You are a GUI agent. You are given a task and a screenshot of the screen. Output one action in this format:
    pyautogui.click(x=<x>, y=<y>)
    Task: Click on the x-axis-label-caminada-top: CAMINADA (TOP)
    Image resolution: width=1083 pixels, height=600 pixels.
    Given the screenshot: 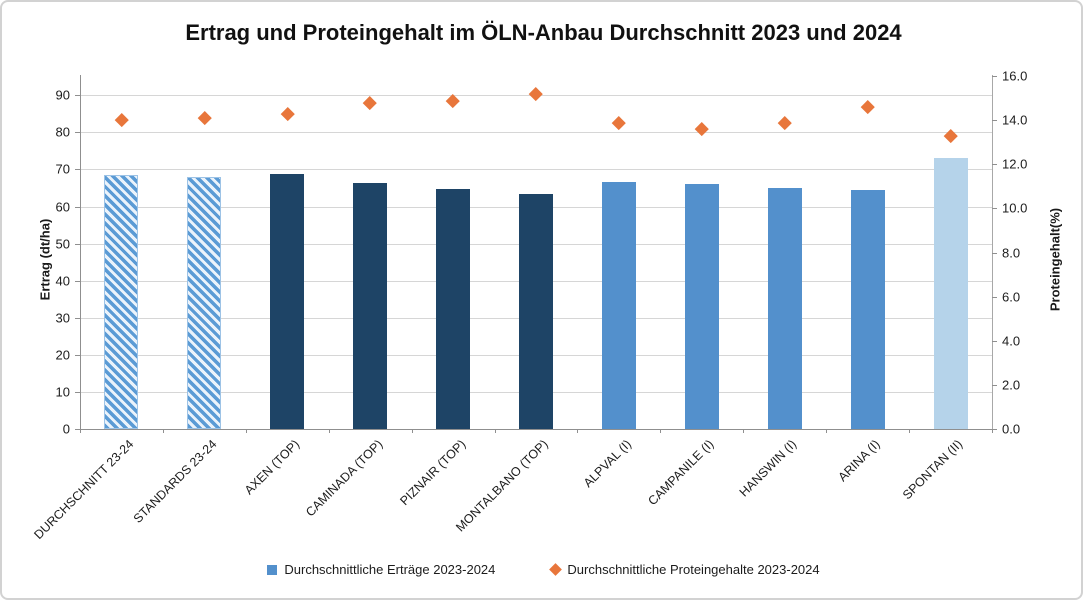 What is the action you would take?
    pyautogui.click(x=344, y=478)
    